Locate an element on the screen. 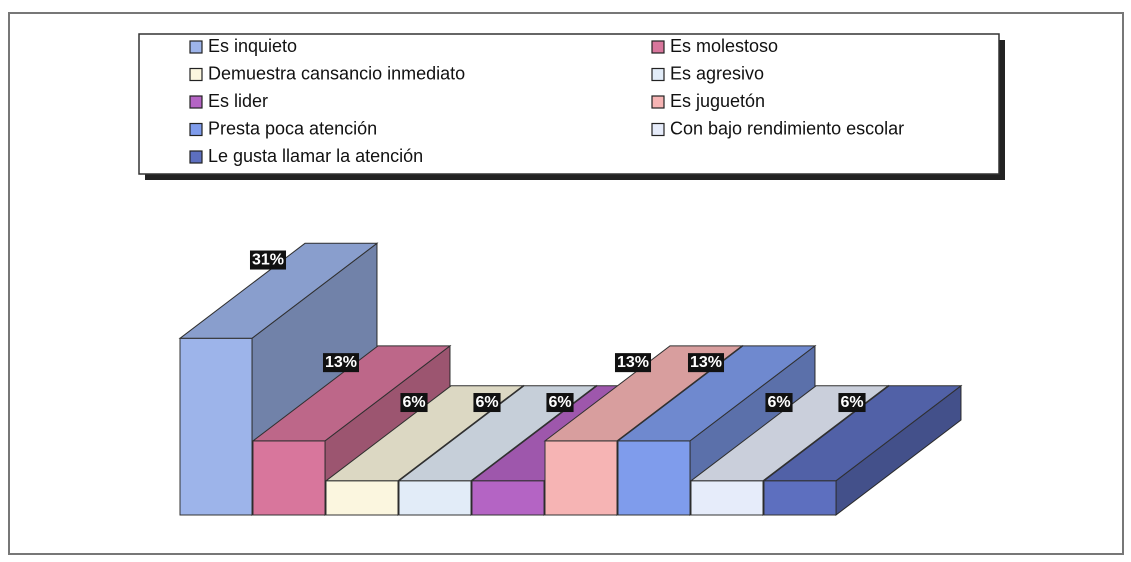 This screenshot has height=562, width=1131. bar is located at coordinates (862, 450).